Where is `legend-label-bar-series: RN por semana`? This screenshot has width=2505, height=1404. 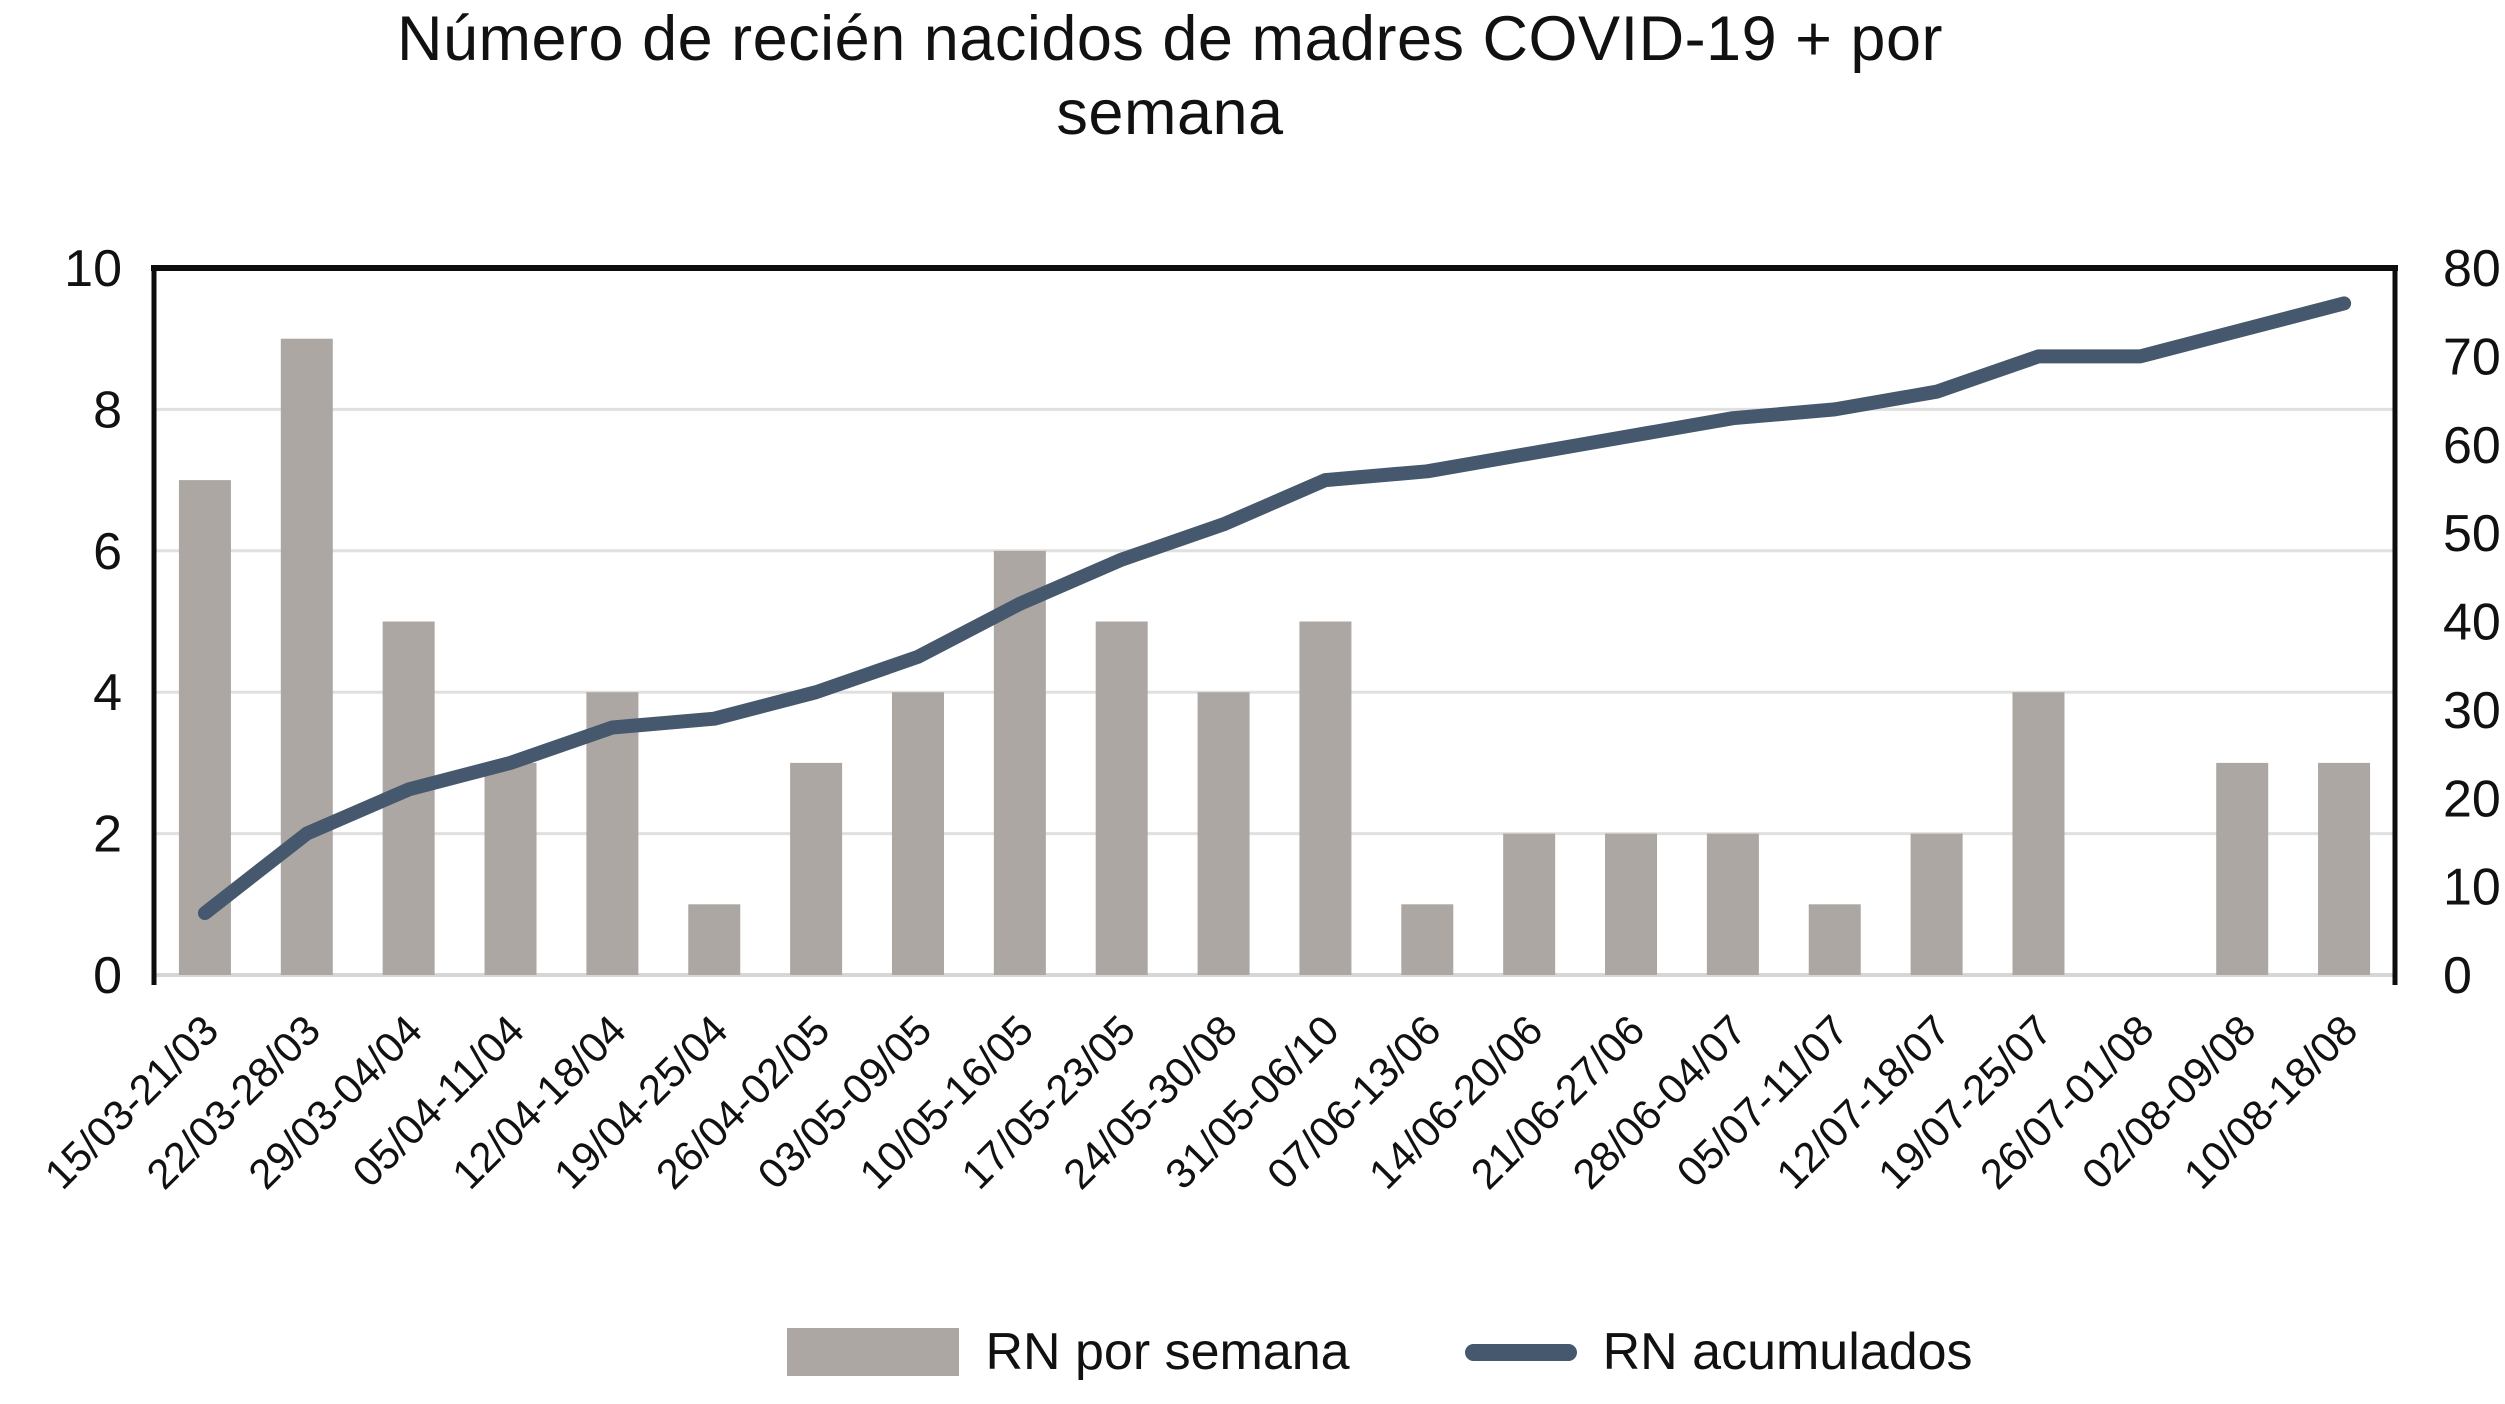
legend-label-bar-series: RN por semana is located at coordinates (1167, 1352).